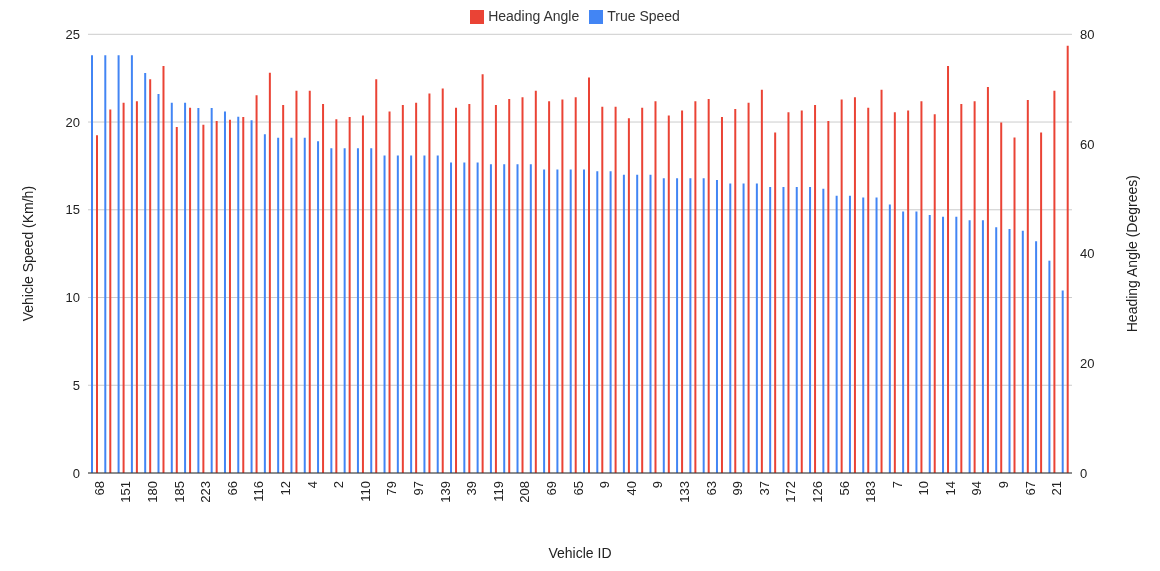  What do you see at coordinates (684, 492) in the screenshot?
I see `x-tick-label: 133` at bounding box center [684, 492].